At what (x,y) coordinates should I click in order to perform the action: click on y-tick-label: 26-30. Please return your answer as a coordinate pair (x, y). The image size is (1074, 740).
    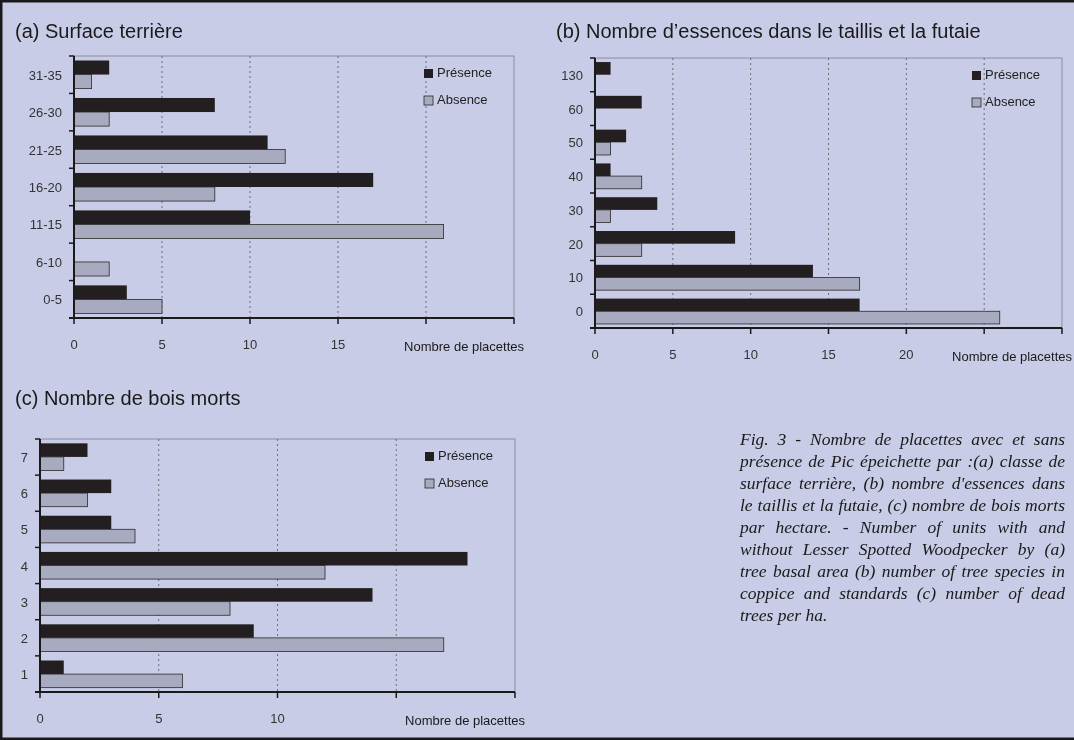
    Looking at the image, I should click on (45, 113).